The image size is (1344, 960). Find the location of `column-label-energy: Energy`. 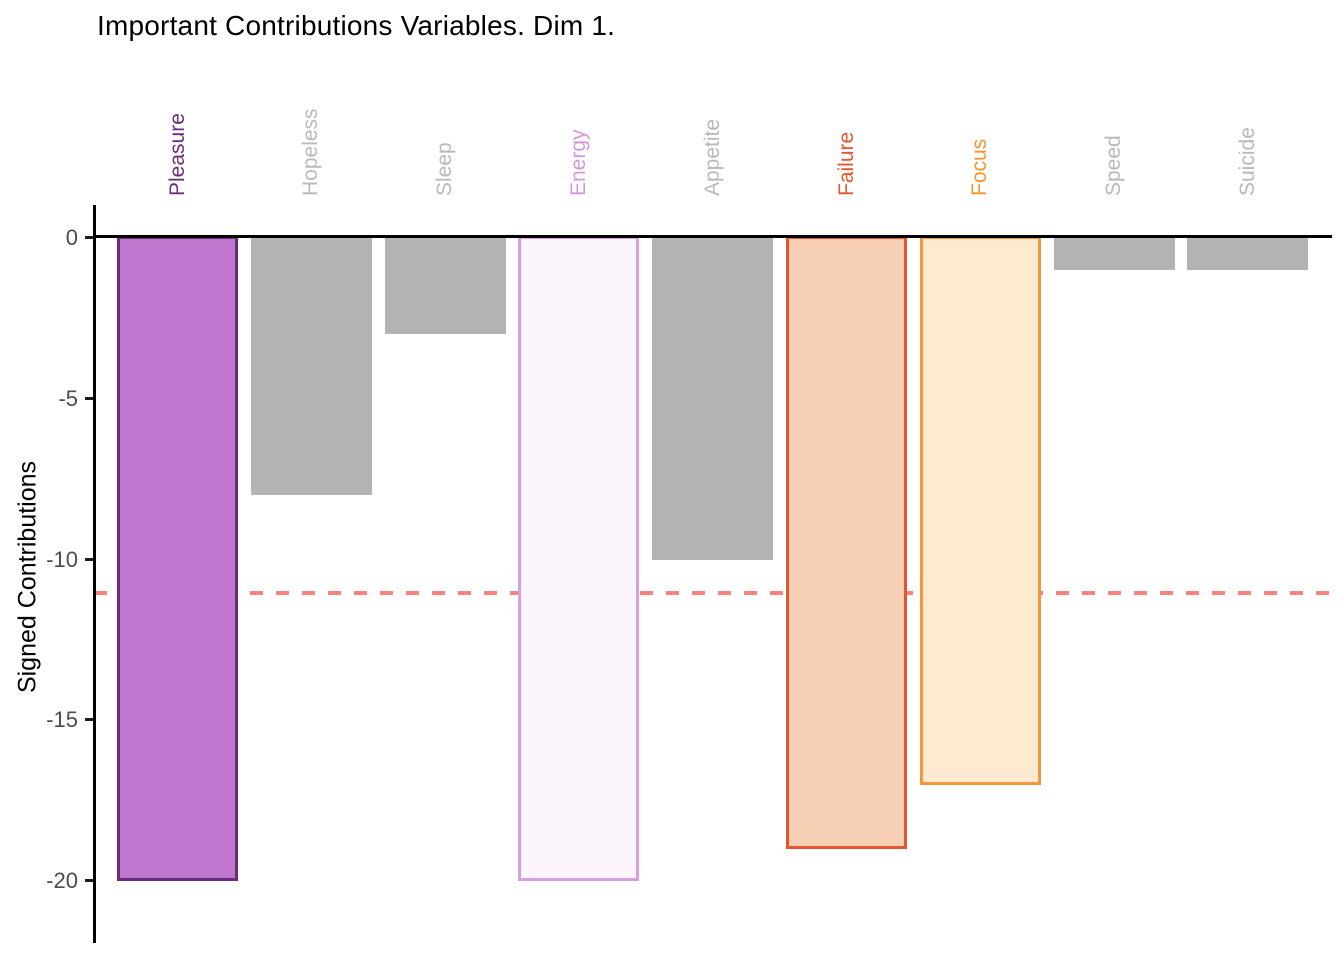

column-label-energy: Energy is located at coordinates (578, 162).